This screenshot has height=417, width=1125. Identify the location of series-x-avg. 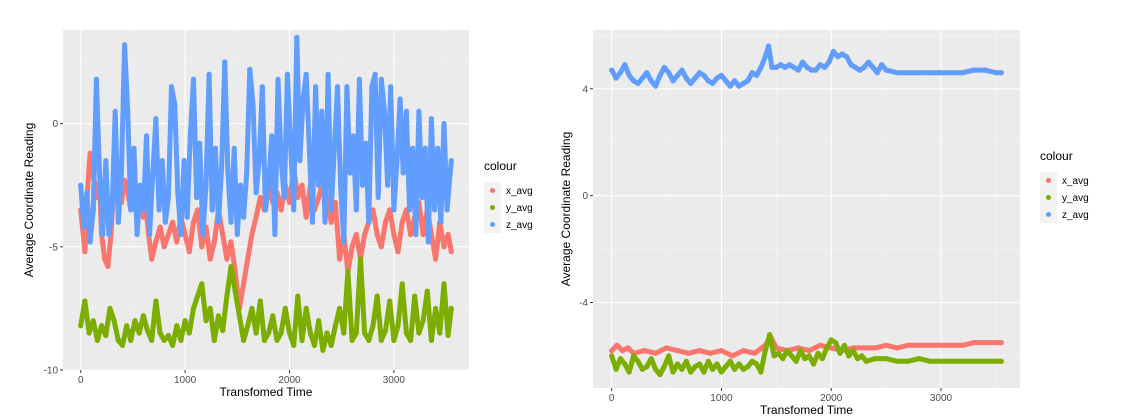
(806, 346).